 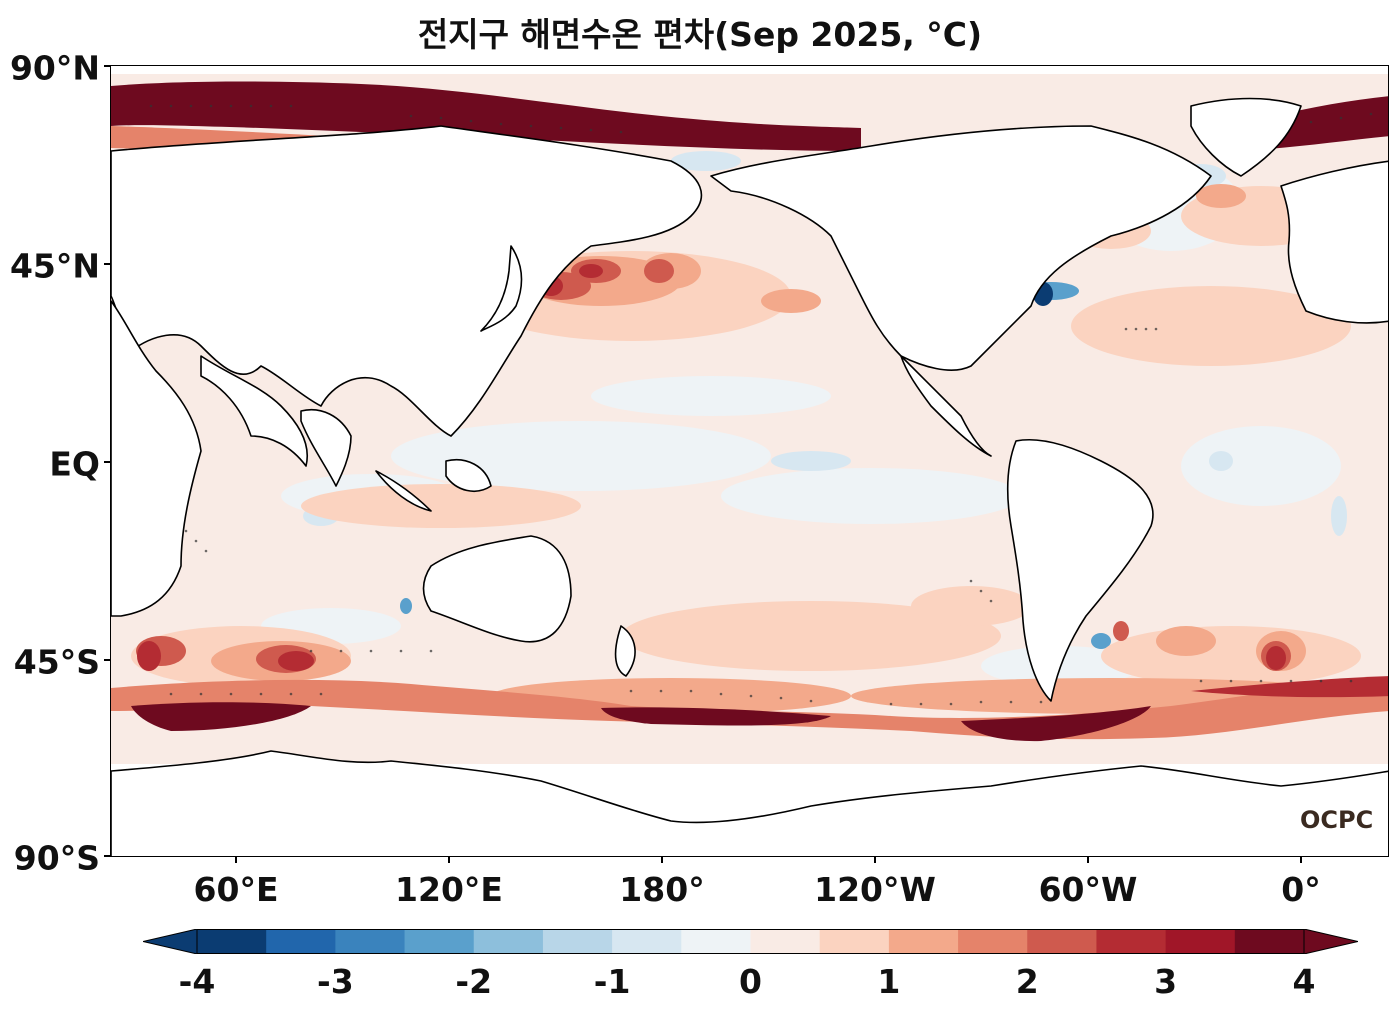 I want to click on colorbar, so click(x=750, y=941).